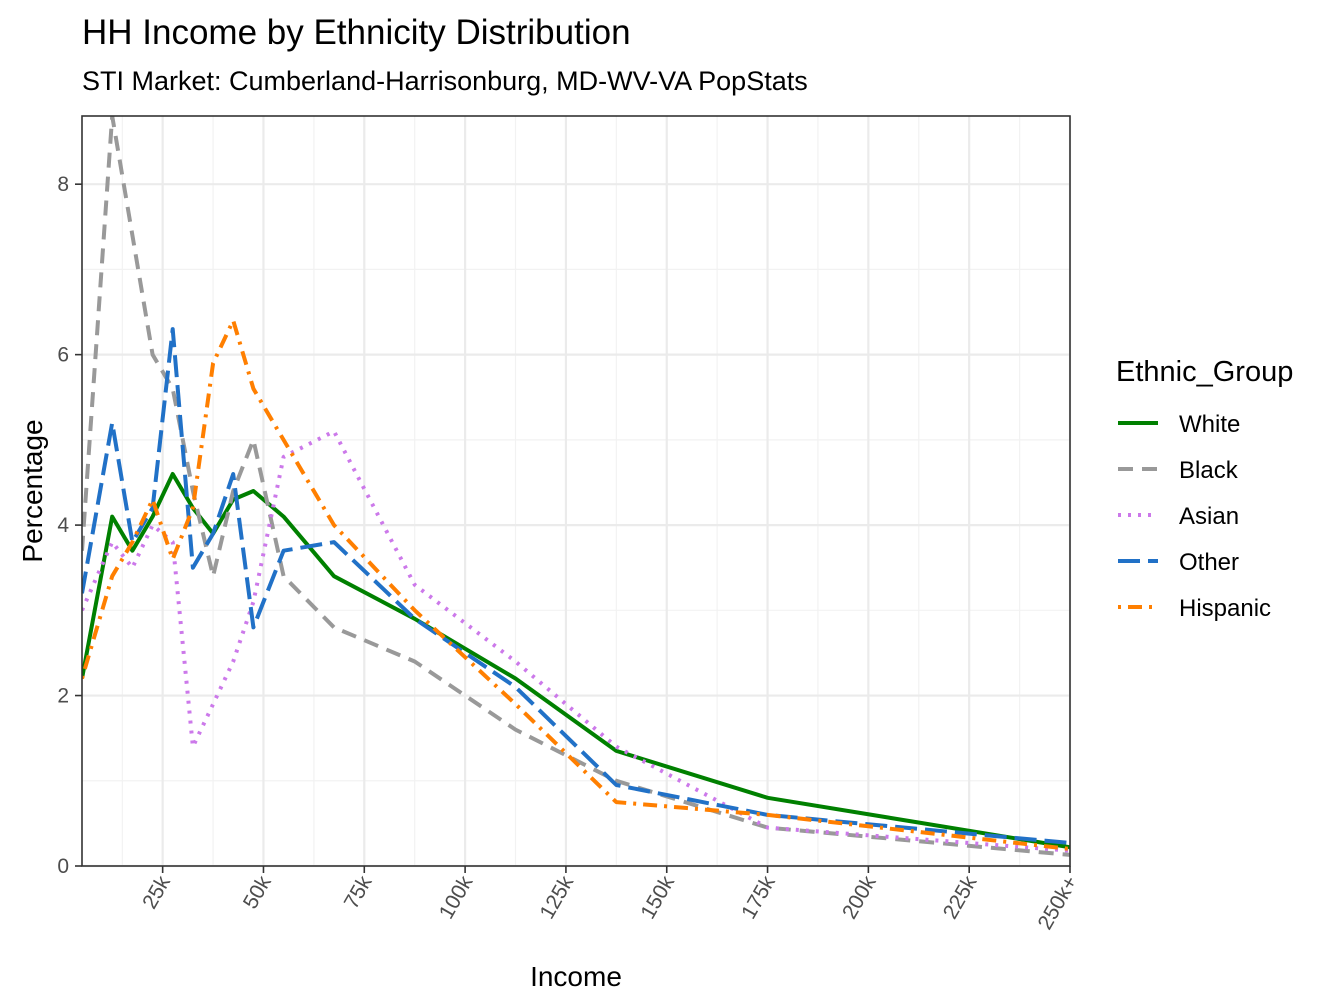 The width and height of the screenshot is (1344, 1008). What do you see at coordinates (1209, 424) in the screenshot?
I see `legend-label-white: White` at bounding box center [1209, 424].